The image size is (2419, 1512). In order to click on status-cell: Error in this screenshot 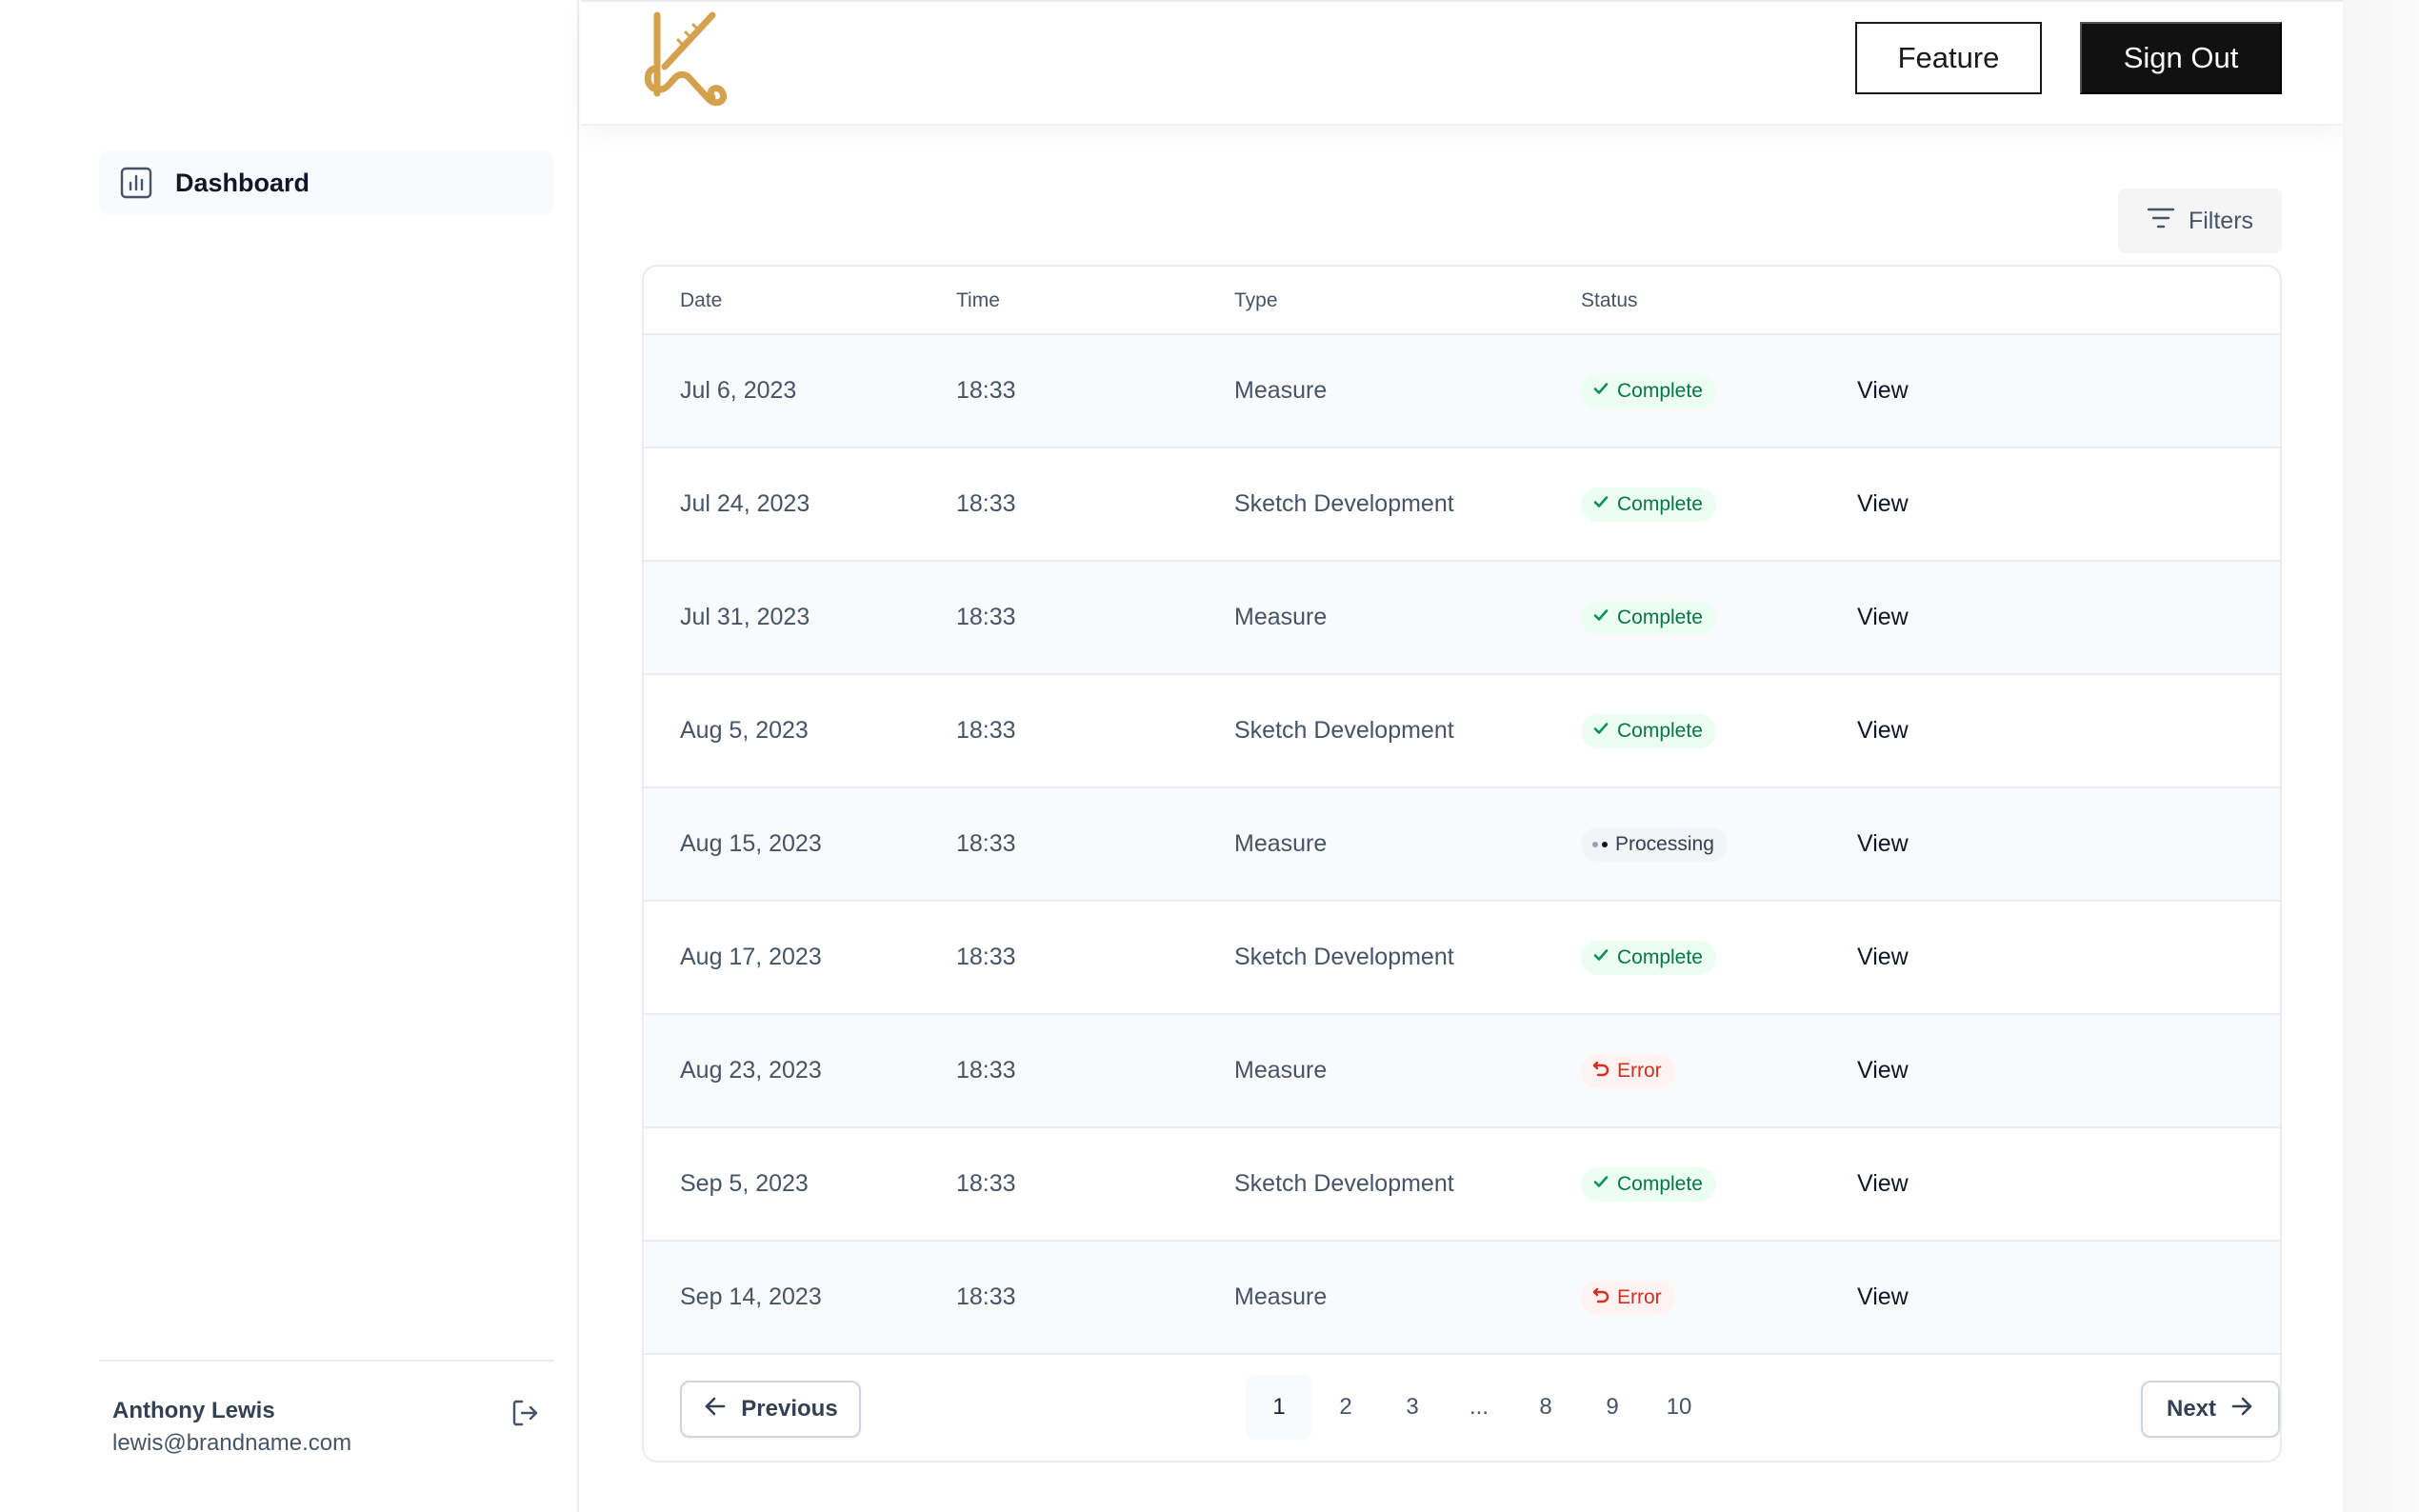, I will do `click(1628, 1070)`.